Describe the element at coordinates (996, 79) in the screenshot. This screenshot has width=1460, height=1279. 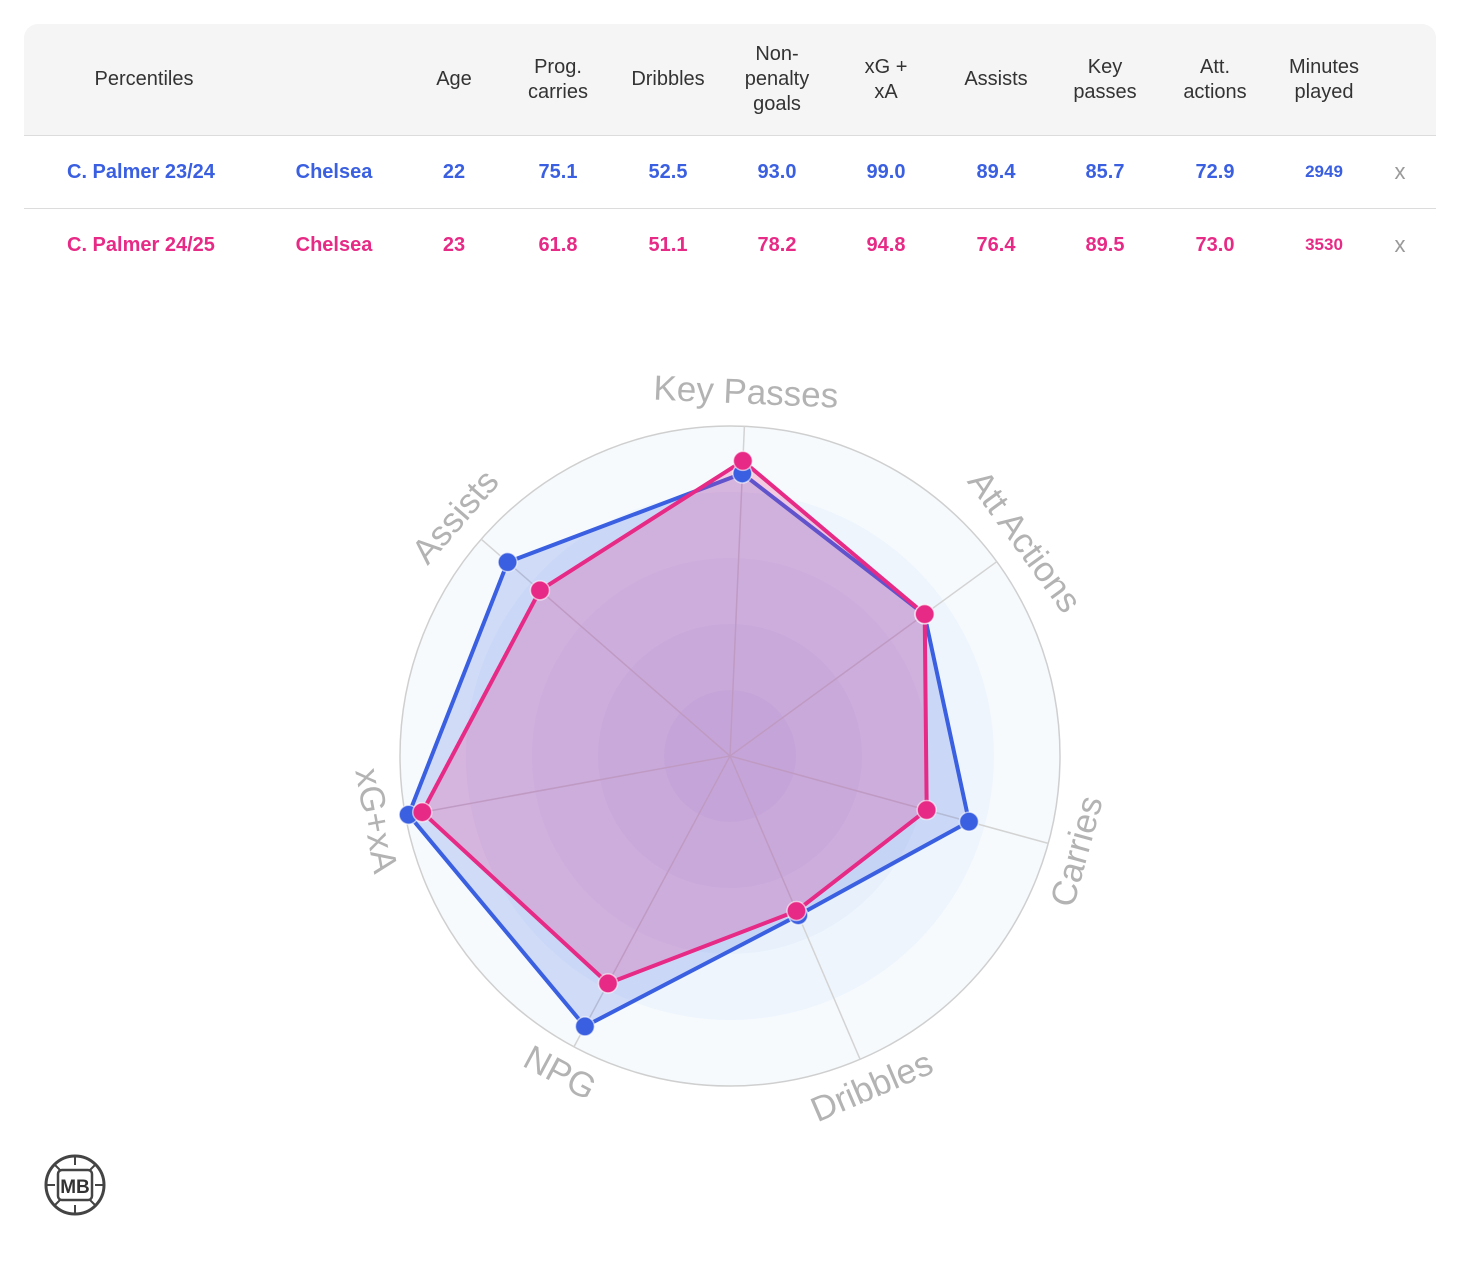
I see `header-assists: Assists` at that location.